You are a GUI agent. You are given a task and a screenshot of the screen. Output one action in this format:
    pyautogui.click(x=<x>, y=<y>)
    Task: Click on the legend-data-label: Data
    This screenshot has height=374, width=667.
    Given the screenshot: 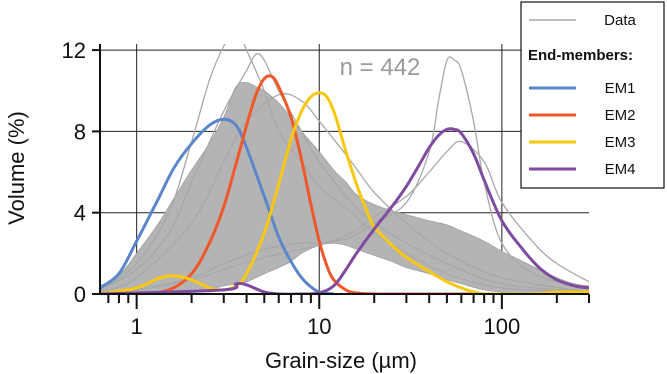 What is the action you would take?
    pyautogui.click(x=620, y=20)
    